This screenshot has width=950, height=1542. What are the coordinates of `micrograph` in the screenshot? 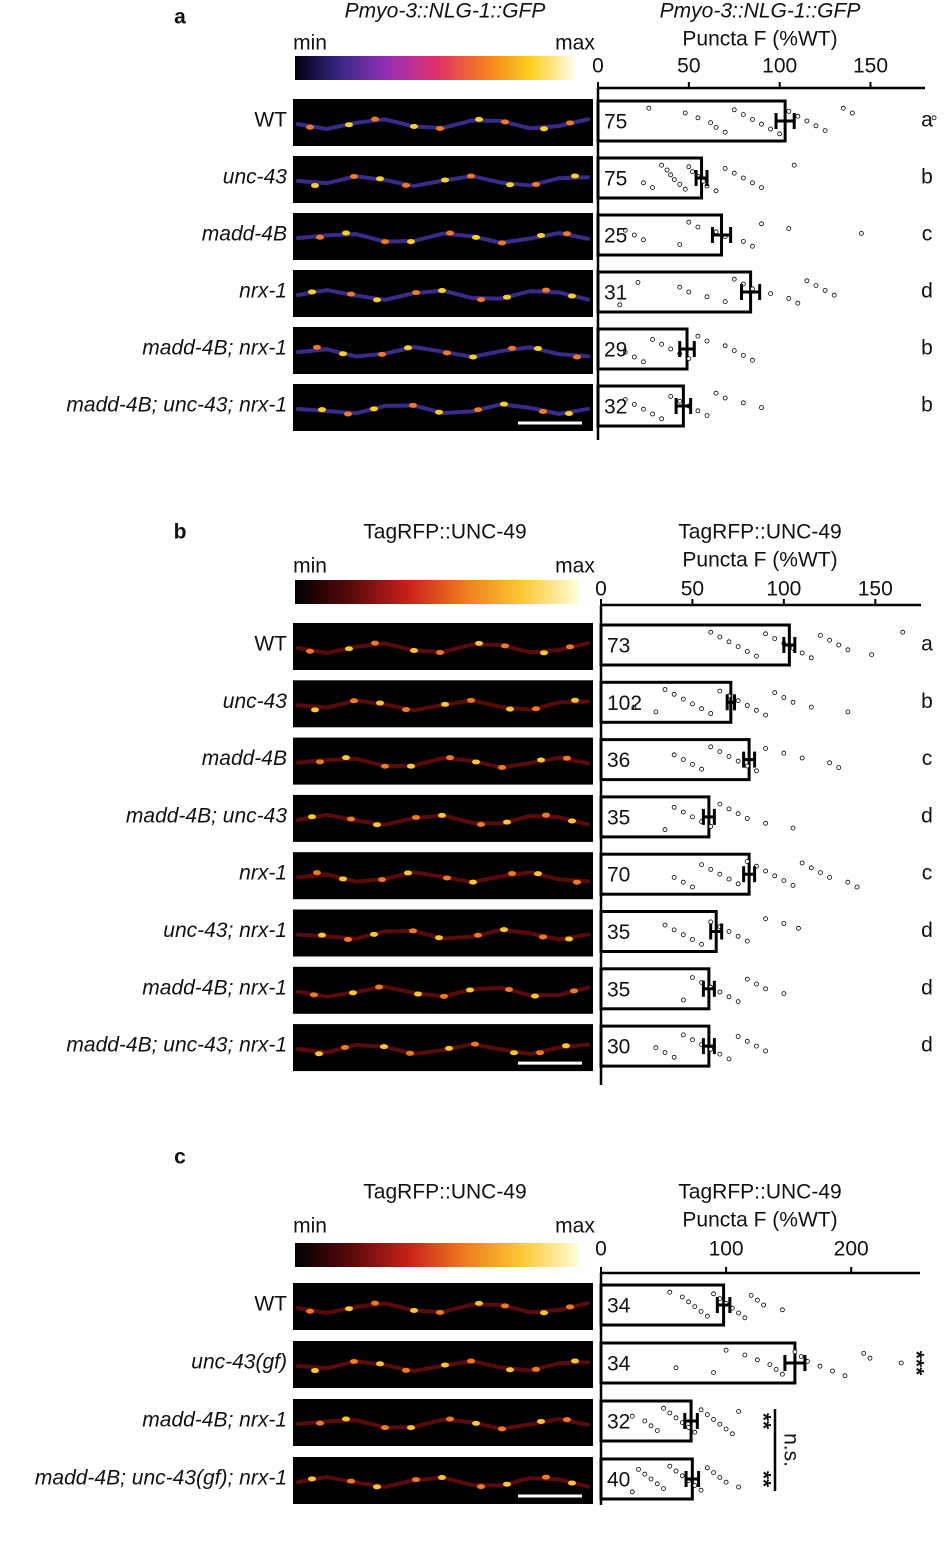 It's located at (443, 646).